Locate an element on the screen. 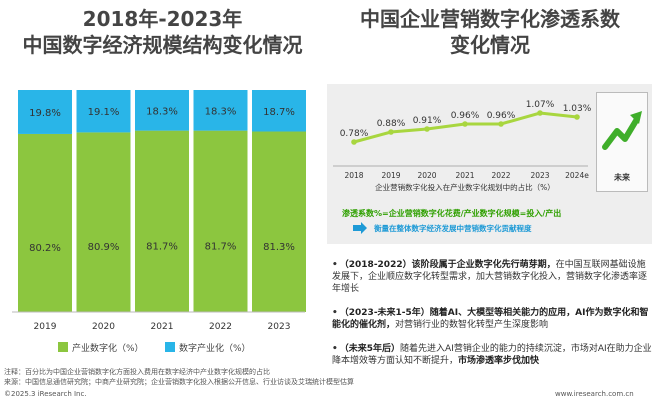 The height and width of the screenshot is (401, 660). pen-title-line1: 中国企业营销数字化渗透系数 is located at coordinates (490, 19).